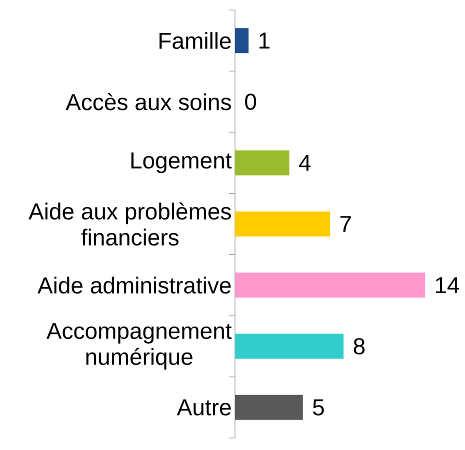 Image resolution: width=465 pixels, height=450 pixels. Describe the element at coordinates (195, 41) in the screenshot. I see `y-tick-label: Famille` at that location.